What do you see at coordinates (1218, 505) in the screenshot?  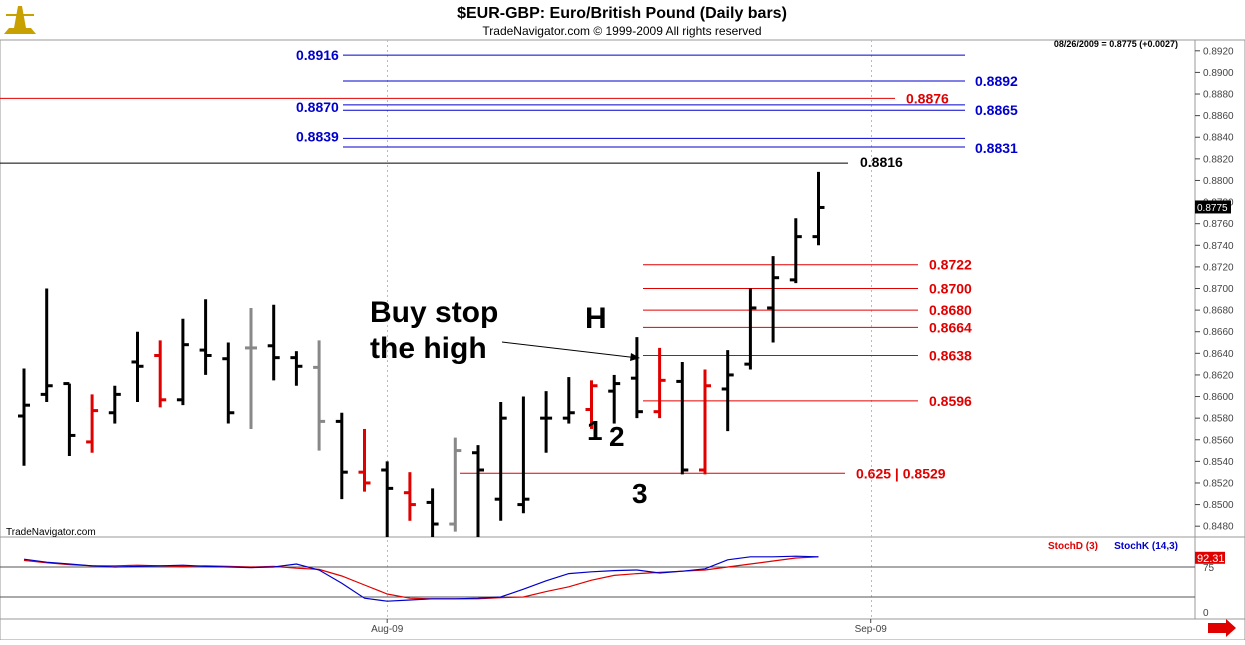 I see `price-tick-label: 0.8500` at bounding box center [1218, 505].